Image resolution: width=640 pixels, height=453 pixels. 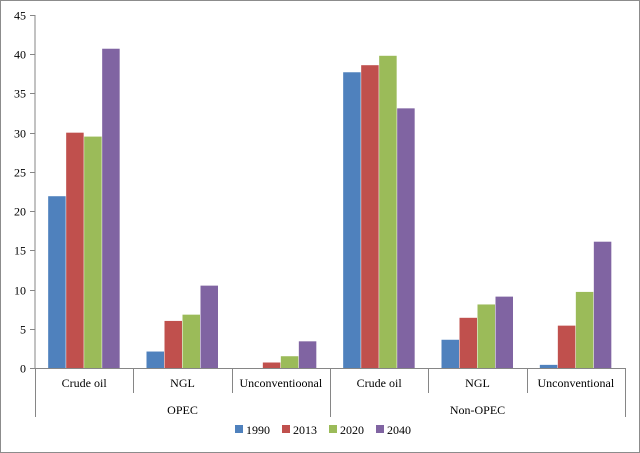 I want to click on y-tick-label: 30, so click(x=20, y=134).